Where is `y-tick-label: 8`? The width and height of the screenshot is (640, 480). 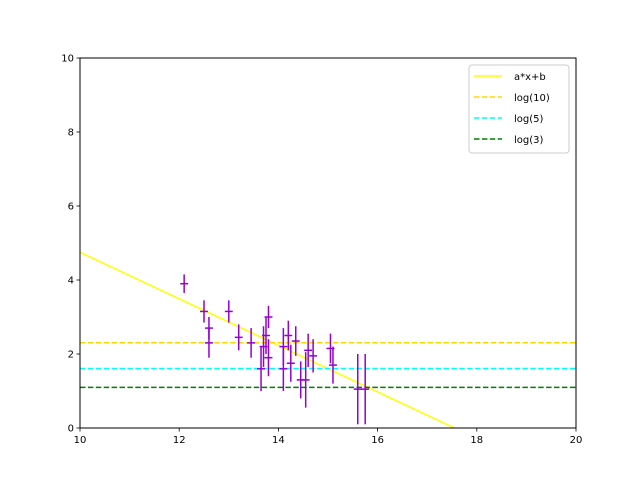
y-tick-label: 8 is located at coordinates (71, 133).